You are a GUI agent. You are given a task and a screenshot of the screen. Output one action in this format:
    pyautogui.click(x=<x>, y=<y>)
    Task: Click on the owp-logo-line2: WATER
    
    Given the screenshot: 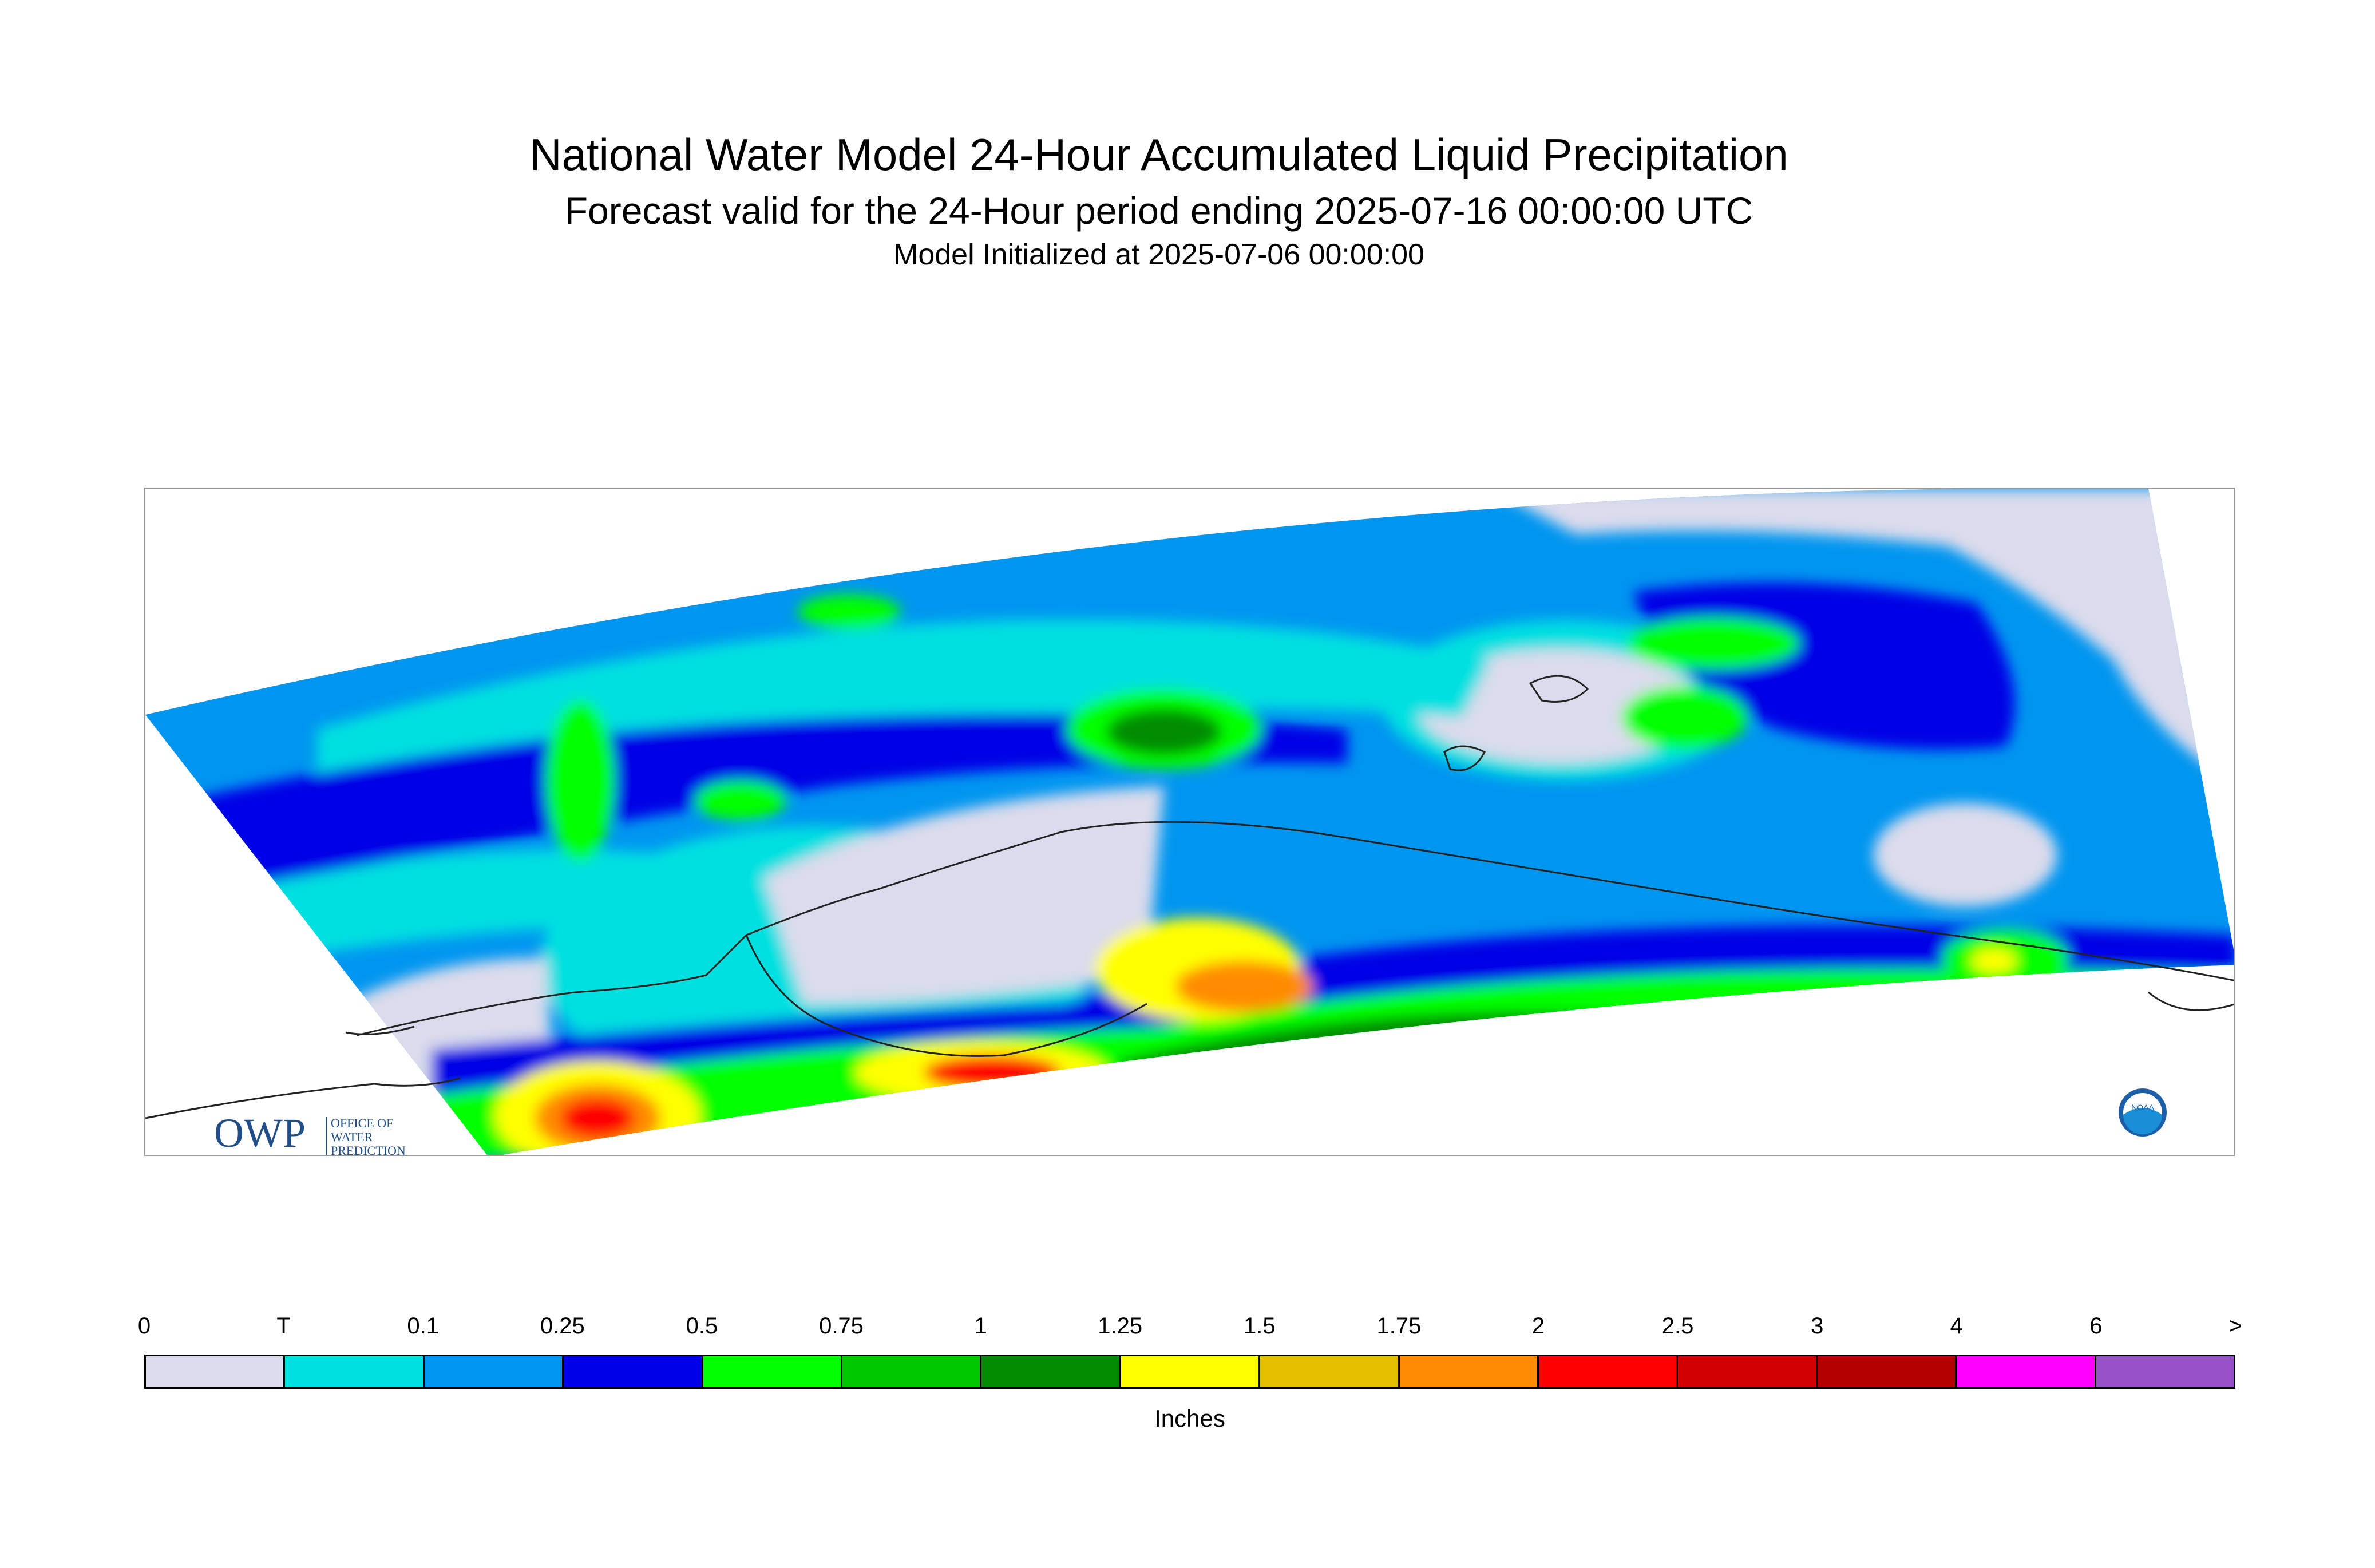 What is the action you would take?
    pyautogui.click(x=352, y=1137)
    